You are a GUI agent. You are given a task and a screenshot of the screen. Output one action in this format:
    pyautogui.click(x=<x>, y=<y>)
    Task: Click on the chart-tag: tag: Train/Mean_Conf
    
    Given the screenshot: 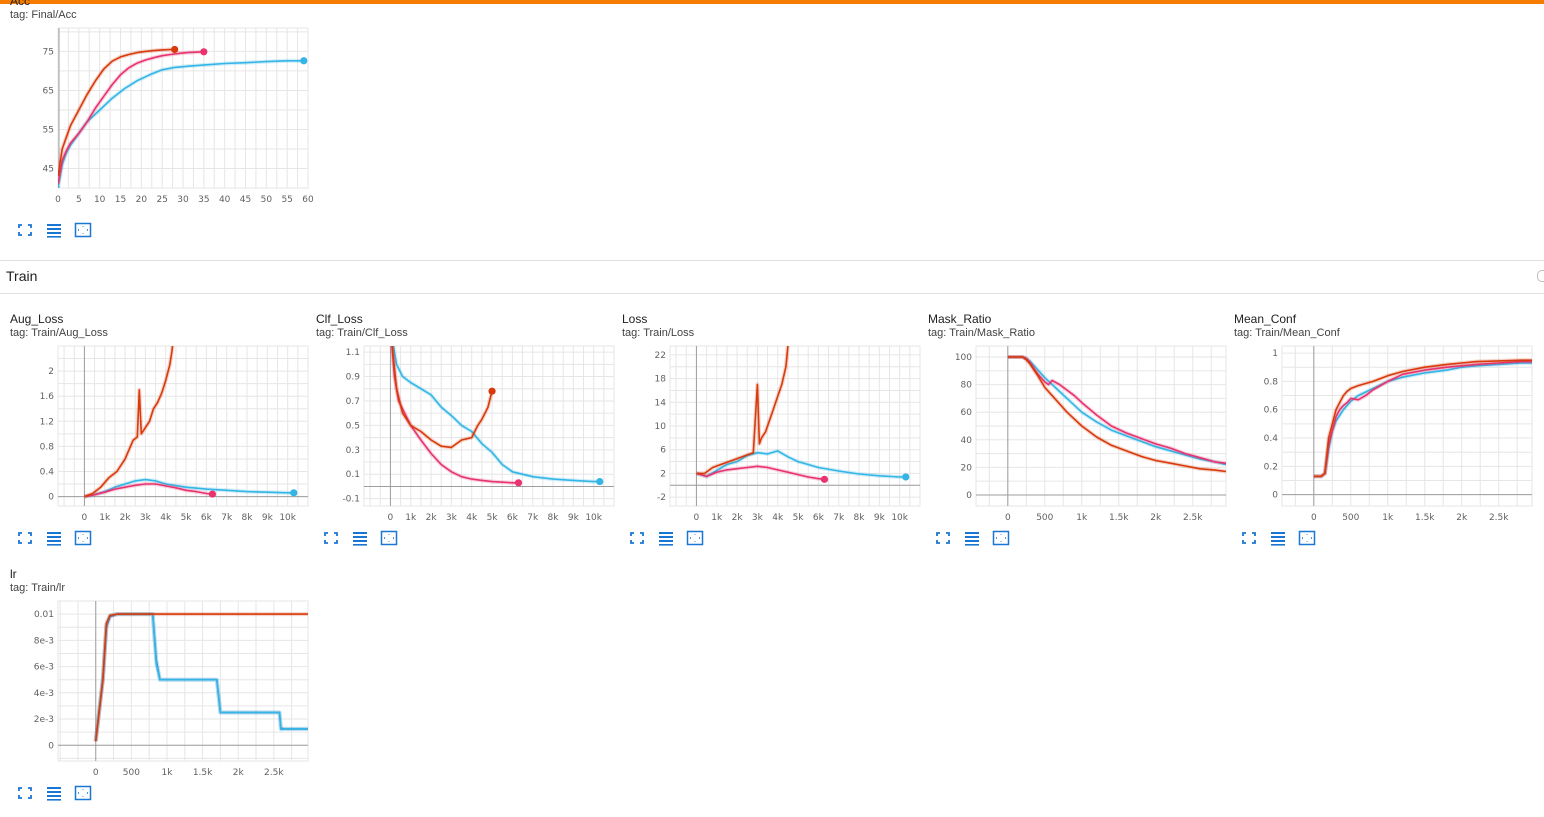 What is the action you would take?
    pyautogui.click(x=1287, y=333)
    